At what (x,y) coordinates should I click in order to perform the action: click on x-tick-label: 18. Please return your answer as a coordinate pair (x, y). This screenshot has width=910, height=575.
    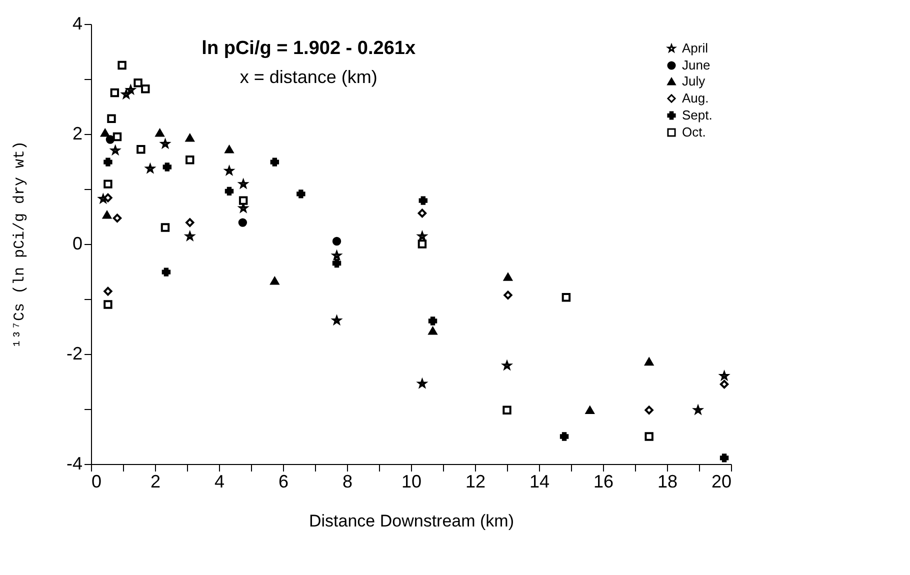
    Looking at the image, I should click on (667, 482).